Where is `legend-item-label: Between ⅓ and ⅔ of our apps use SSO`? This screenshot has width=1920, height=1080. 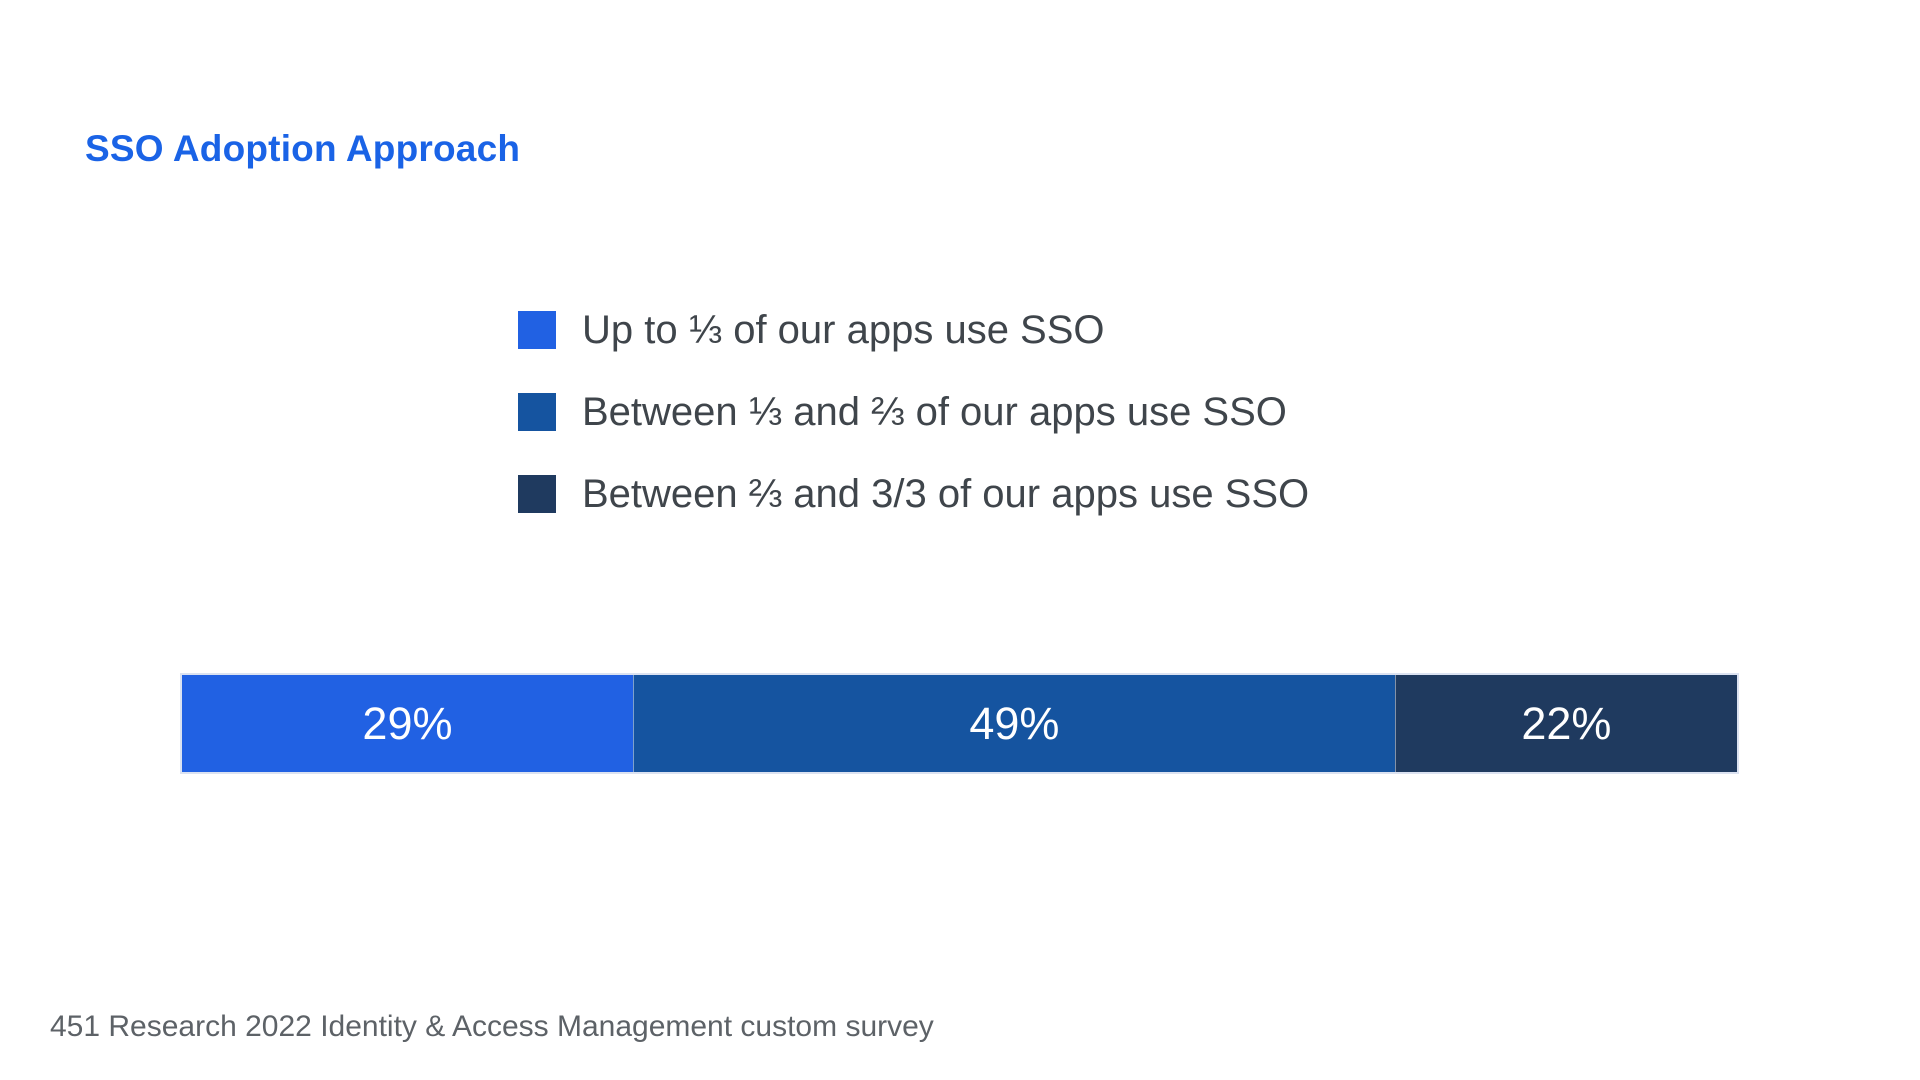 legend-item-label: Between ⅓ and ⅔ of our apps use SSO is located at coordinates (934, 411).